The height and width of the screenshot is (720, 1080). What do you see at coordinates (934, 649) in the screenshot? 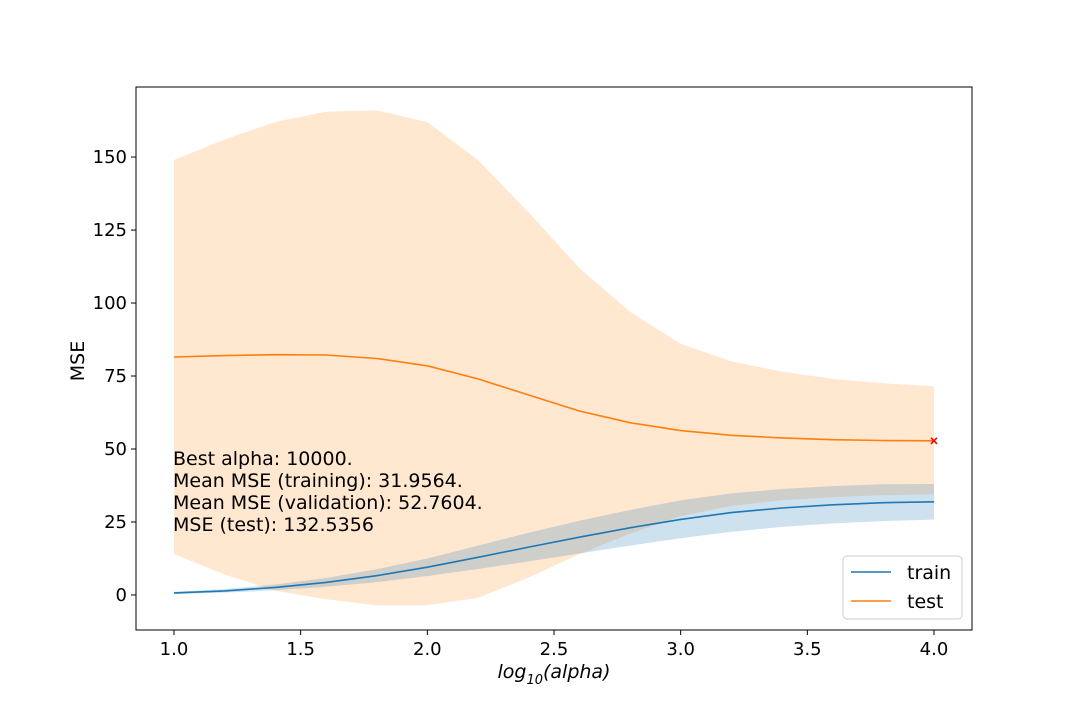
I see `x-tick-label: 4.0` at bounding box center [934, 649].